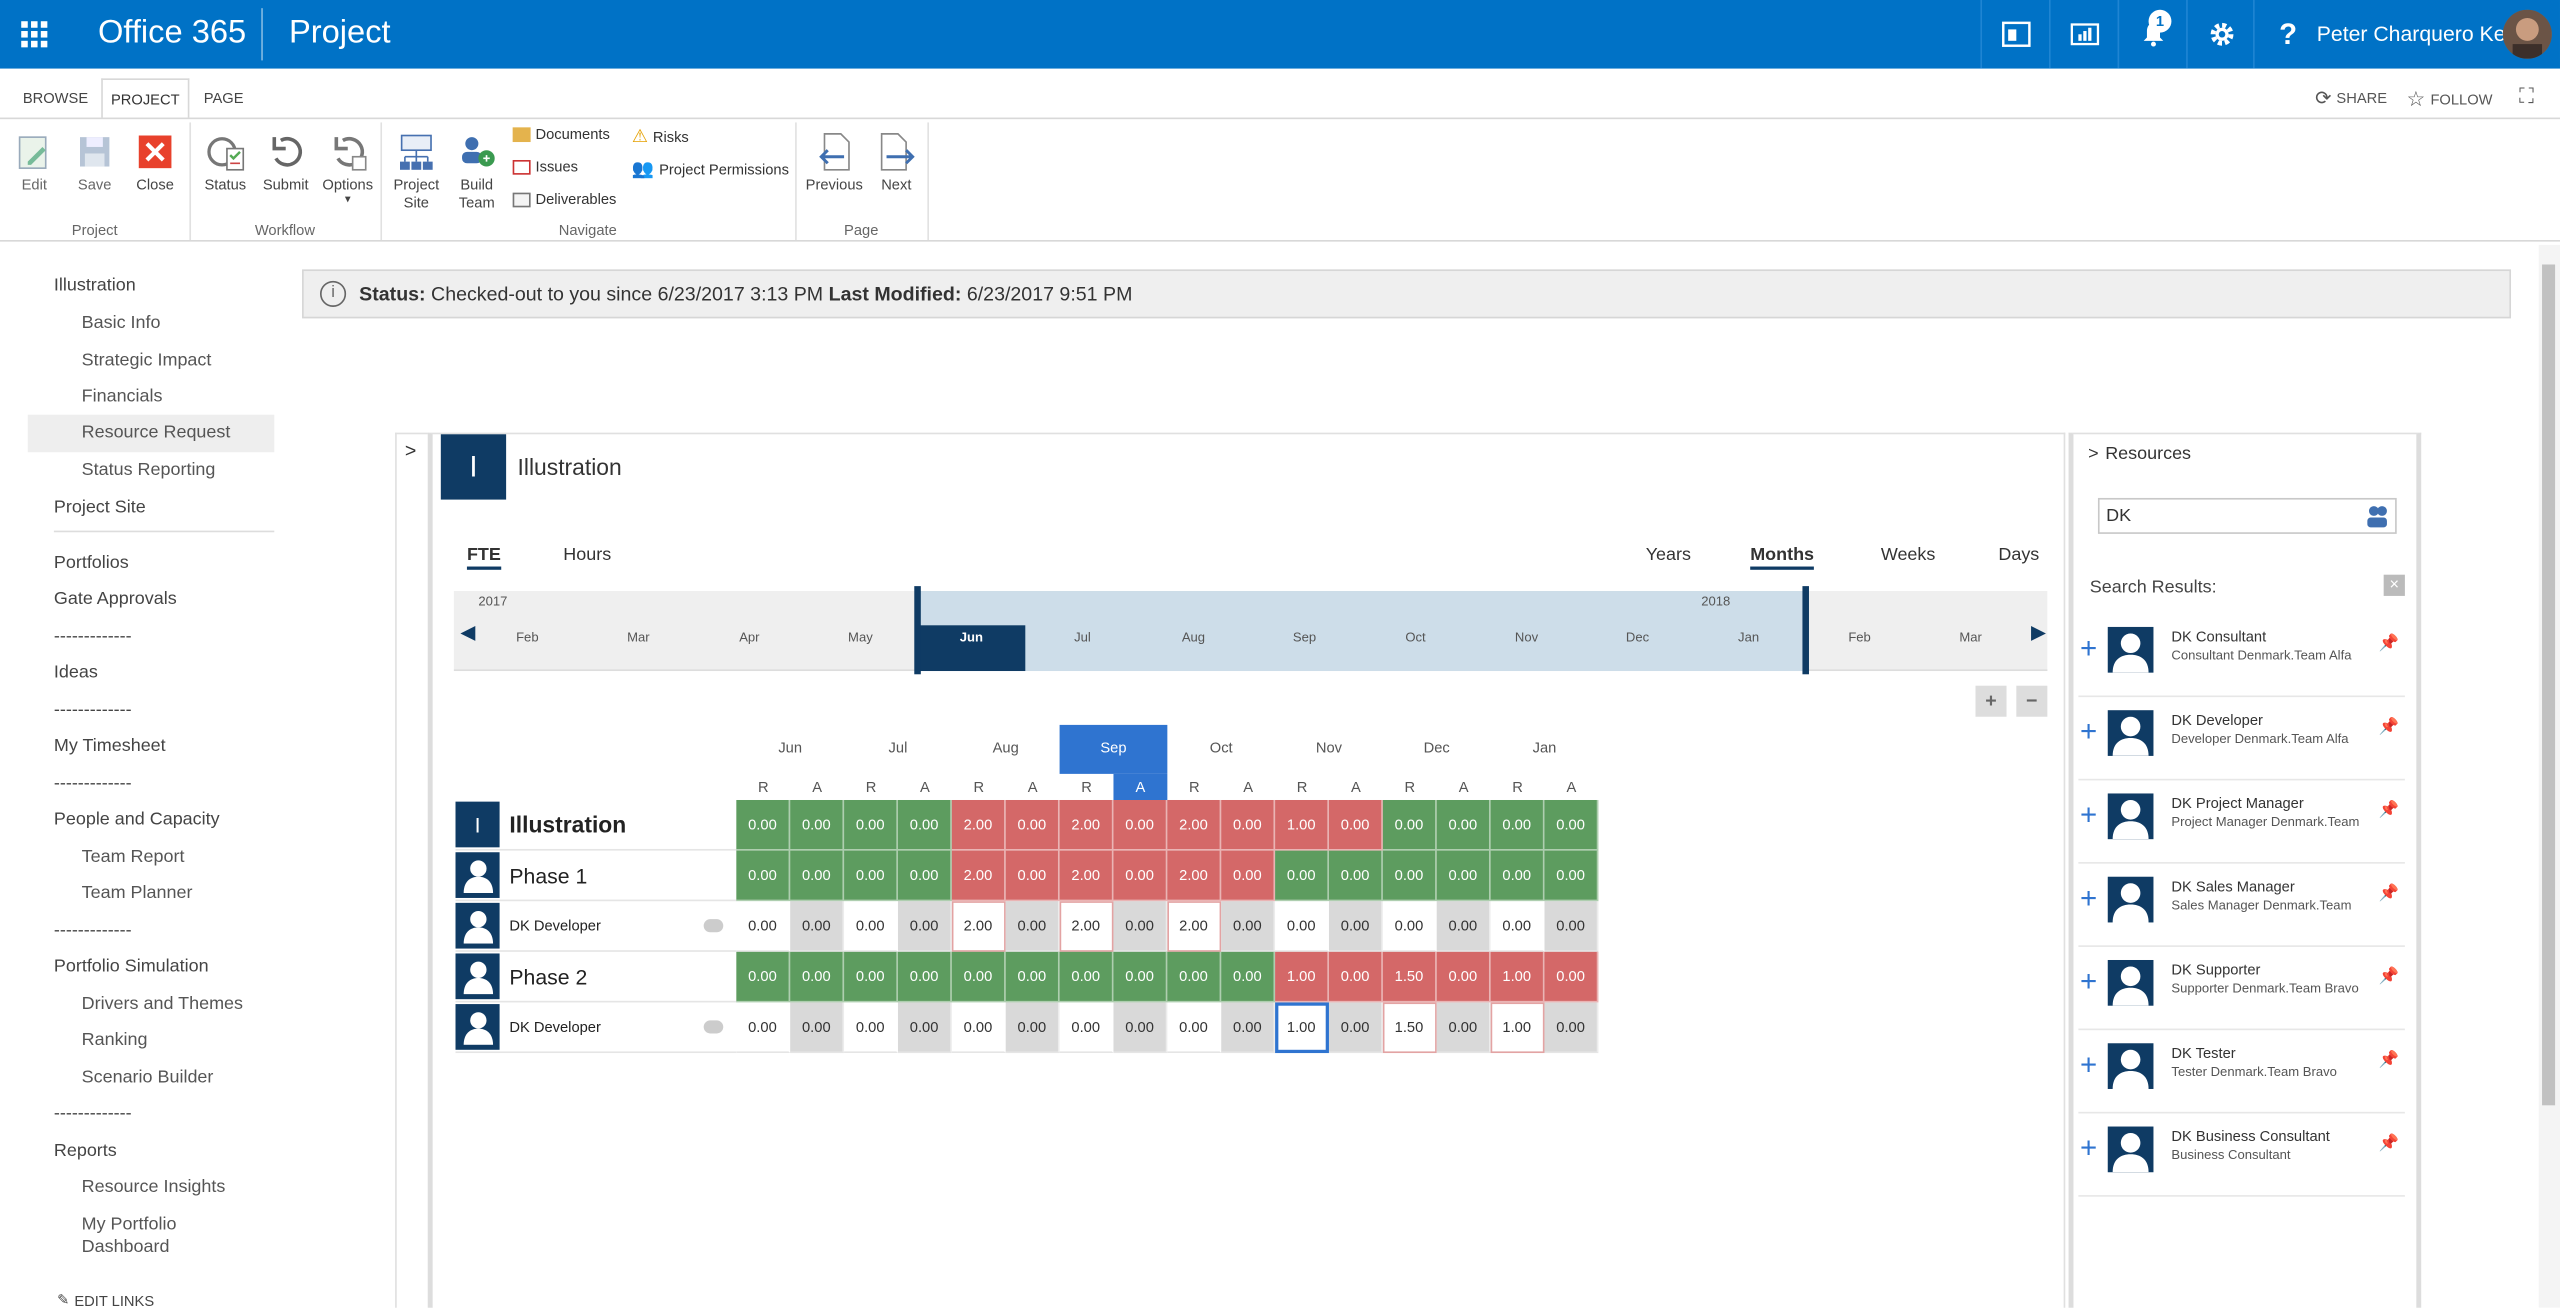  What do you see at coordinates (348, 169) in the screenshot?
I see `options-button: Options ▾` at bounding box center [348, 169].